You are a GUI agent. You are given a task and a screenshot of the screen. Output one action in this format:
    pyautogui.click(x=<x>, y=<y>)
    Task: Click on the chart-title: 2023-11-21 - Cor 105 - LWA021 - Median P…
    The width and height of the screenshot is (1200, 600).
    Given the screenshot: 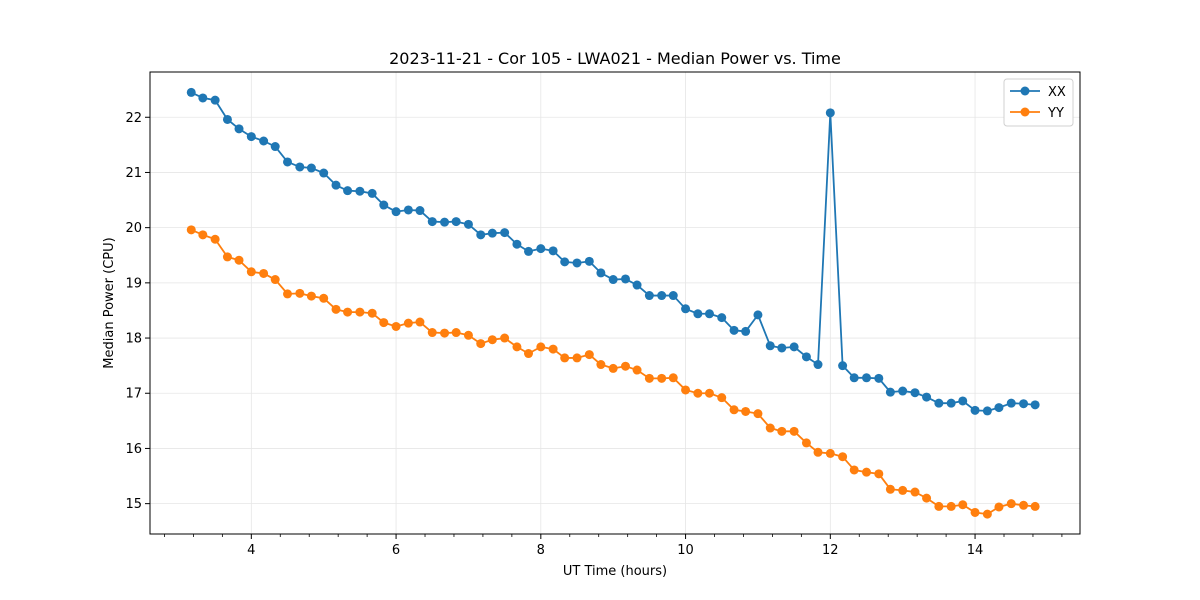 What is the action you would take?
    pyautogui.click(x=615, y=58)
    